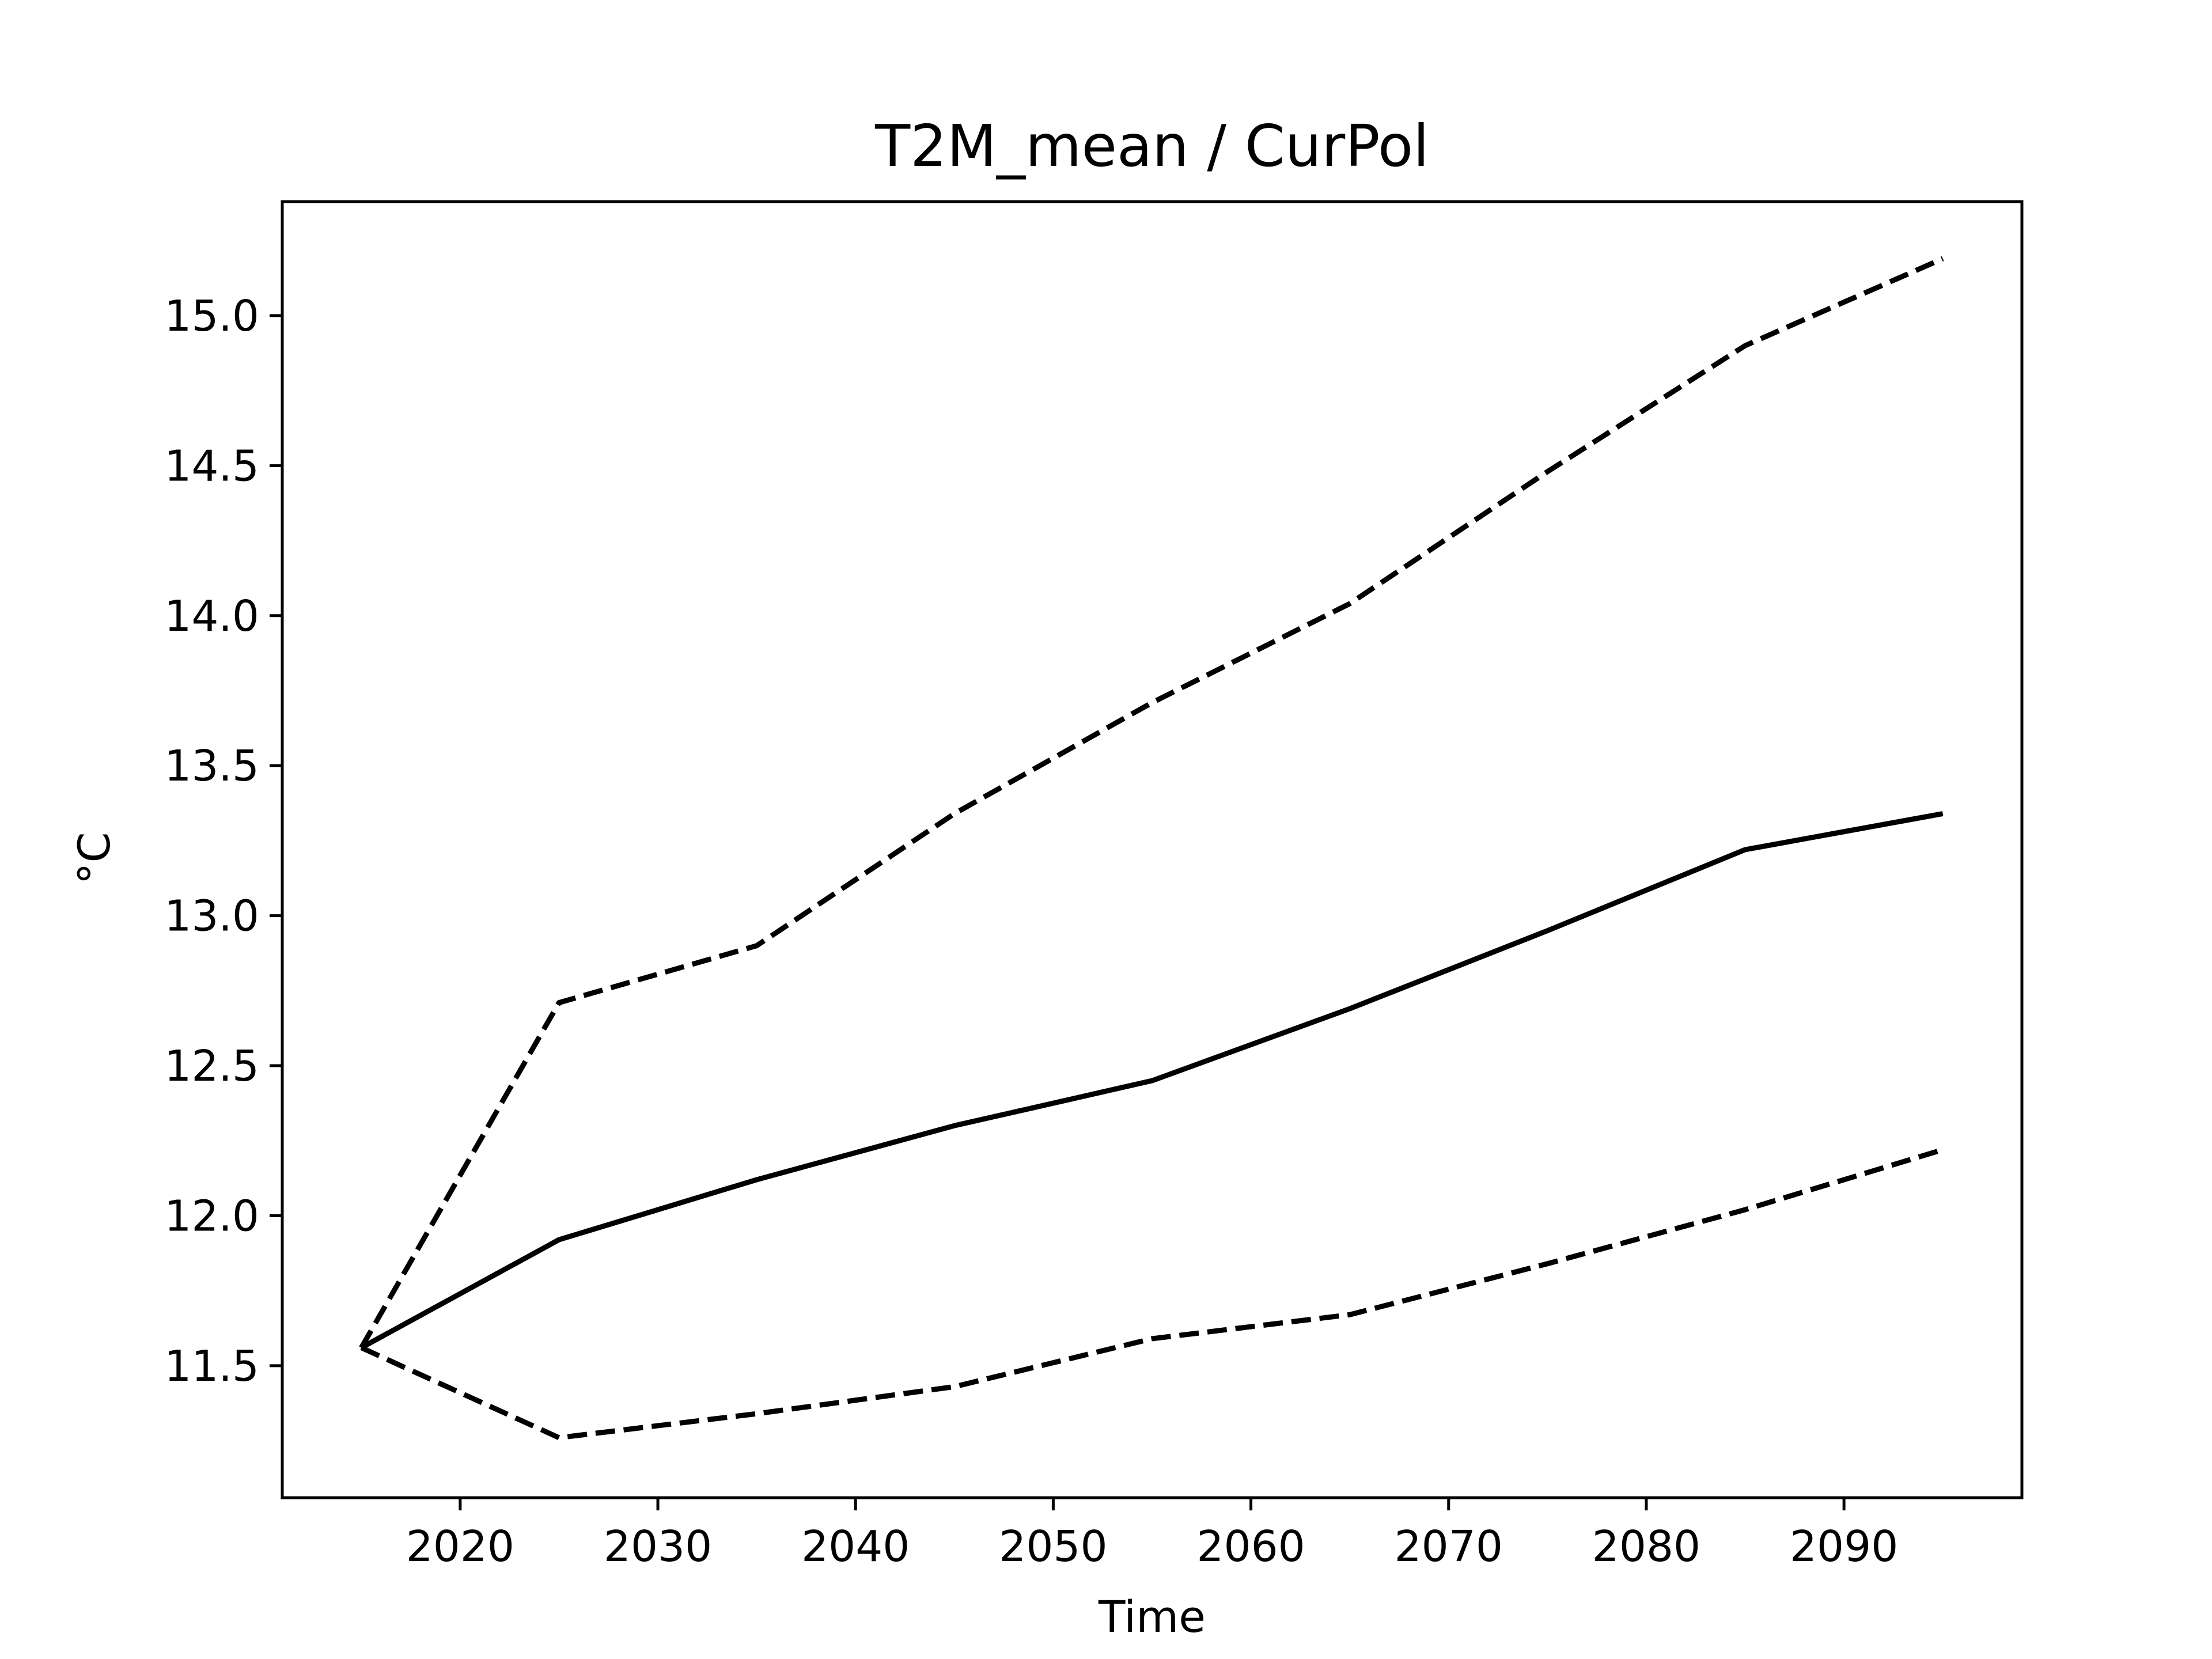 The height and width of the screenshot is (1659, 2212). Describe the element at coordinates (211, 766) in the screenshot. I see `y-tick-label: 13.5` at that location.